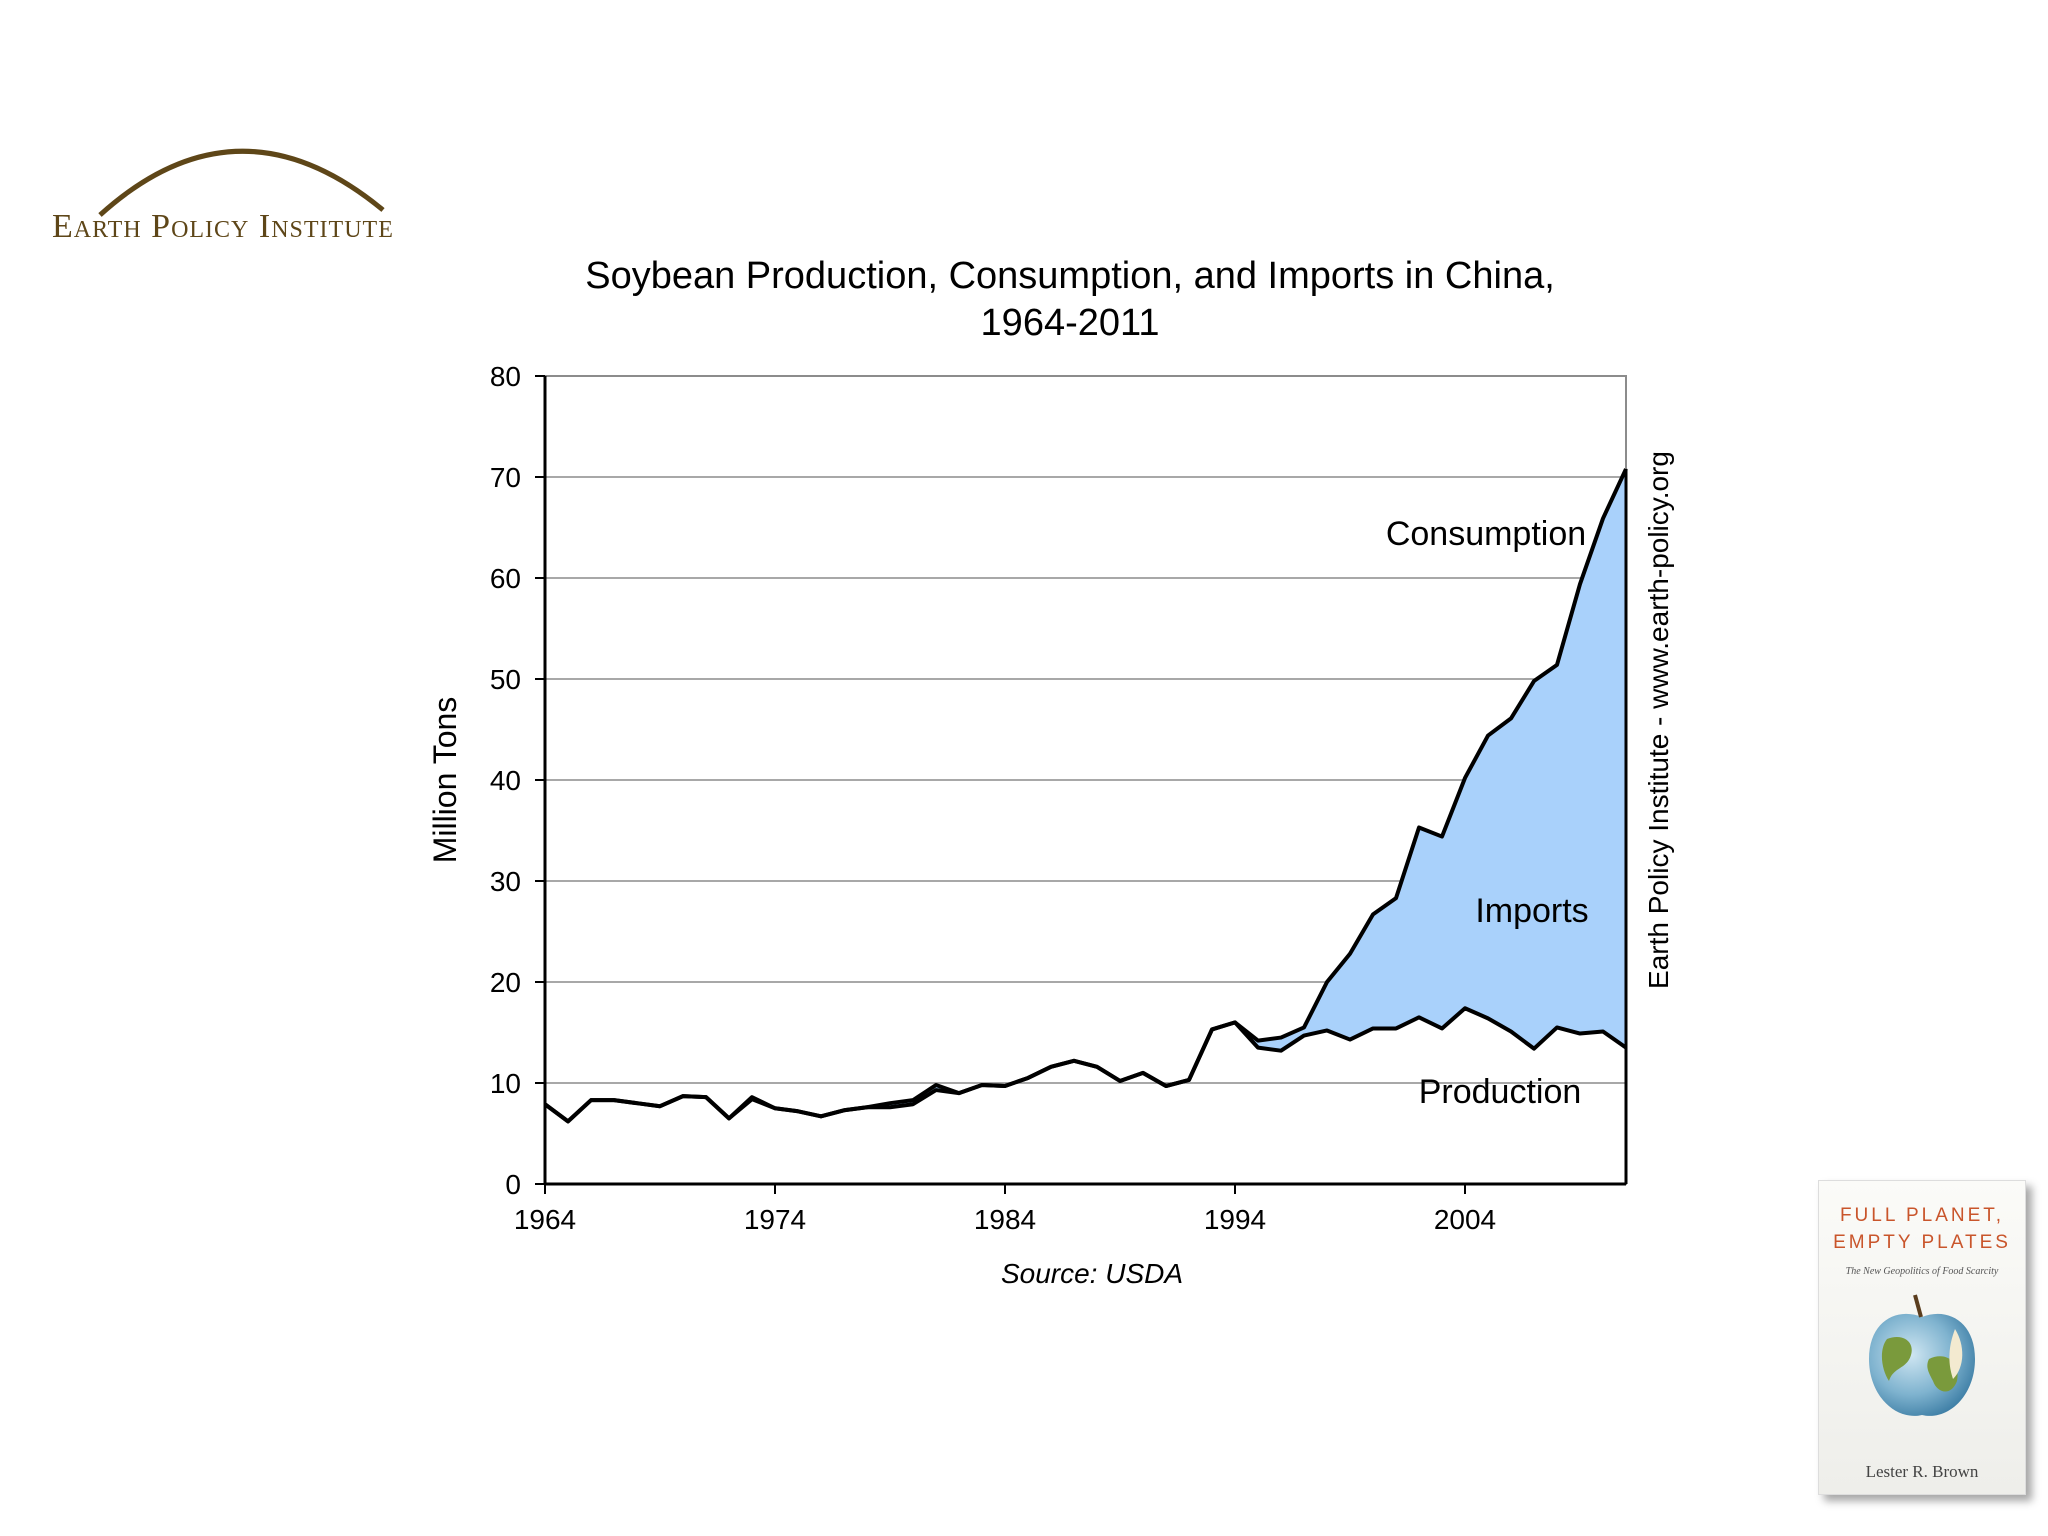  Describe the element at coordinates (1922, 1355) in the screenshot. I see `apple-globe-icon` at that location.